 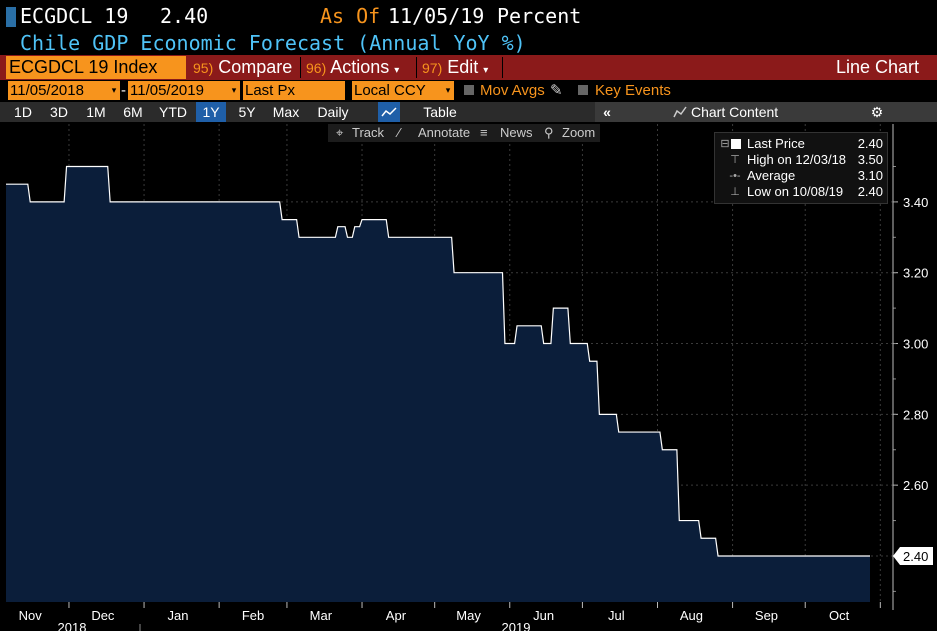 I want to click on title-bar: ECGDCL 19 2.40 As Of 11/05/19 Percent, so click(x=468, y=16).